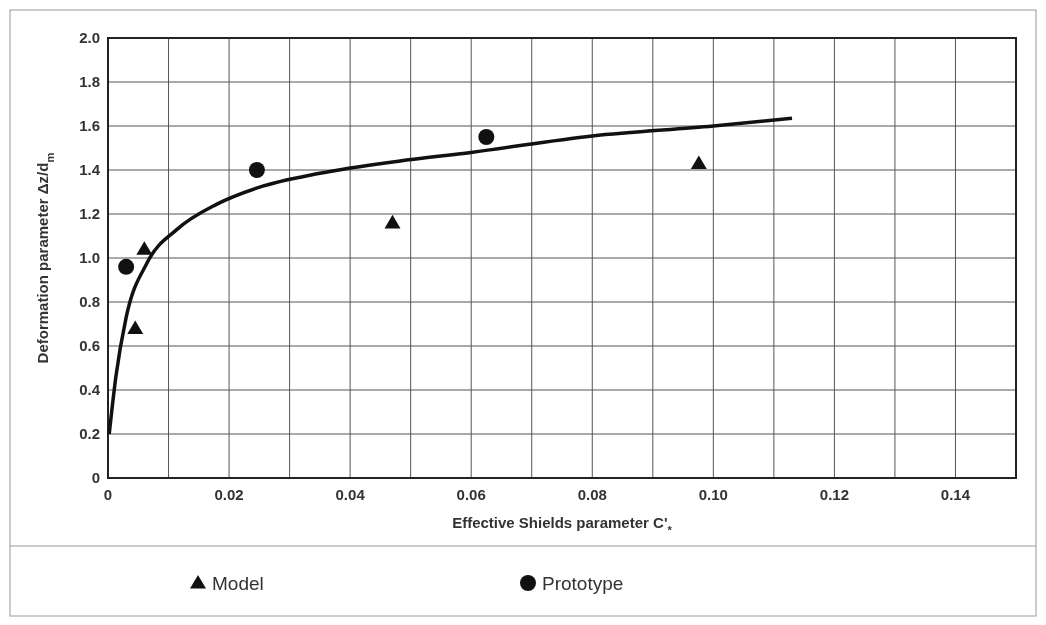 The height and width of the screenshot is (625, 1046). Describe the element at coordinates (89, 37) in the screenshot. I see `y-tick-label: 2.0` at that location.